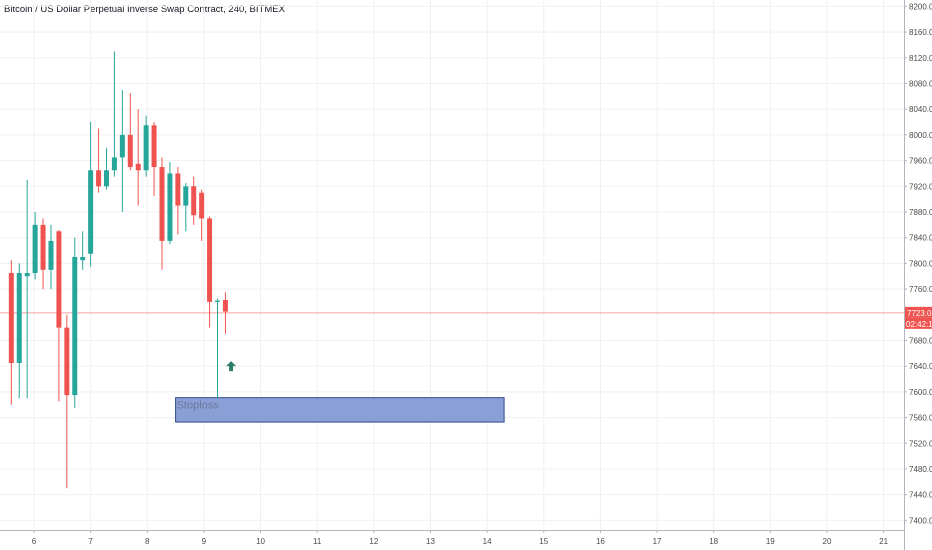  I want to click on current-price-tag: 7723.0 02:42:11, so click(918, 317).